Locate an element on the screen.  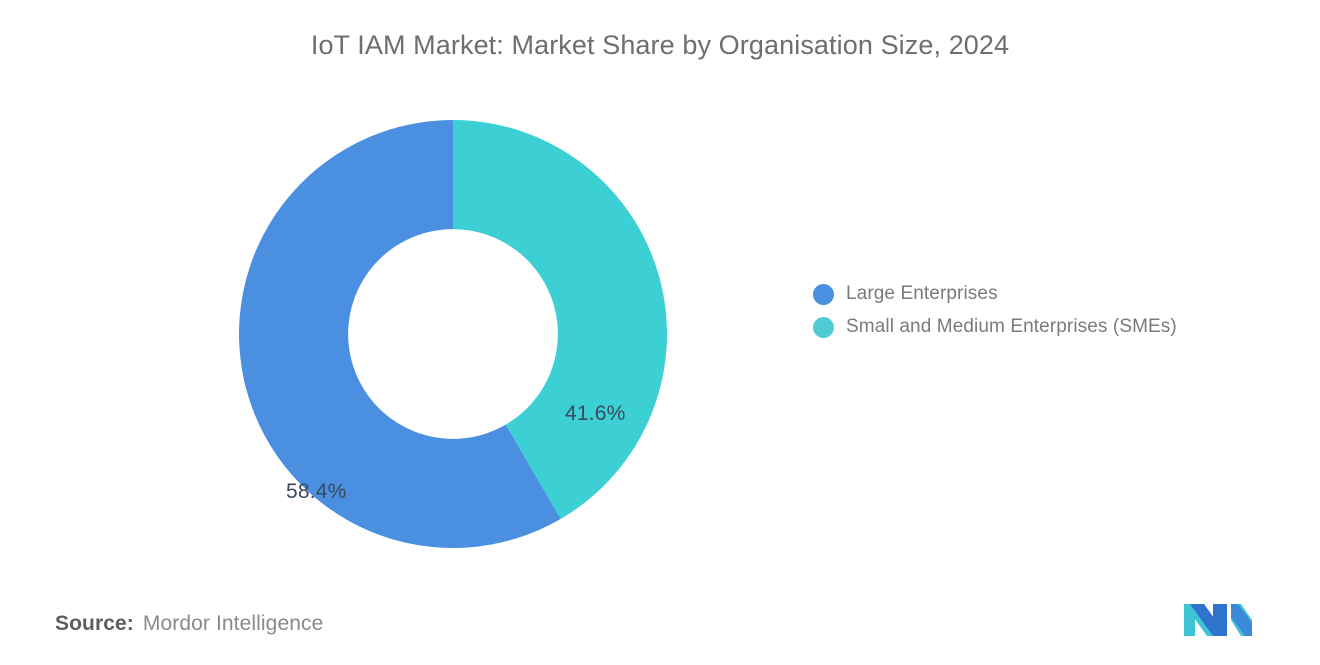
mordor-intelligence-logo-icon is located at coordinates (1218, 620).